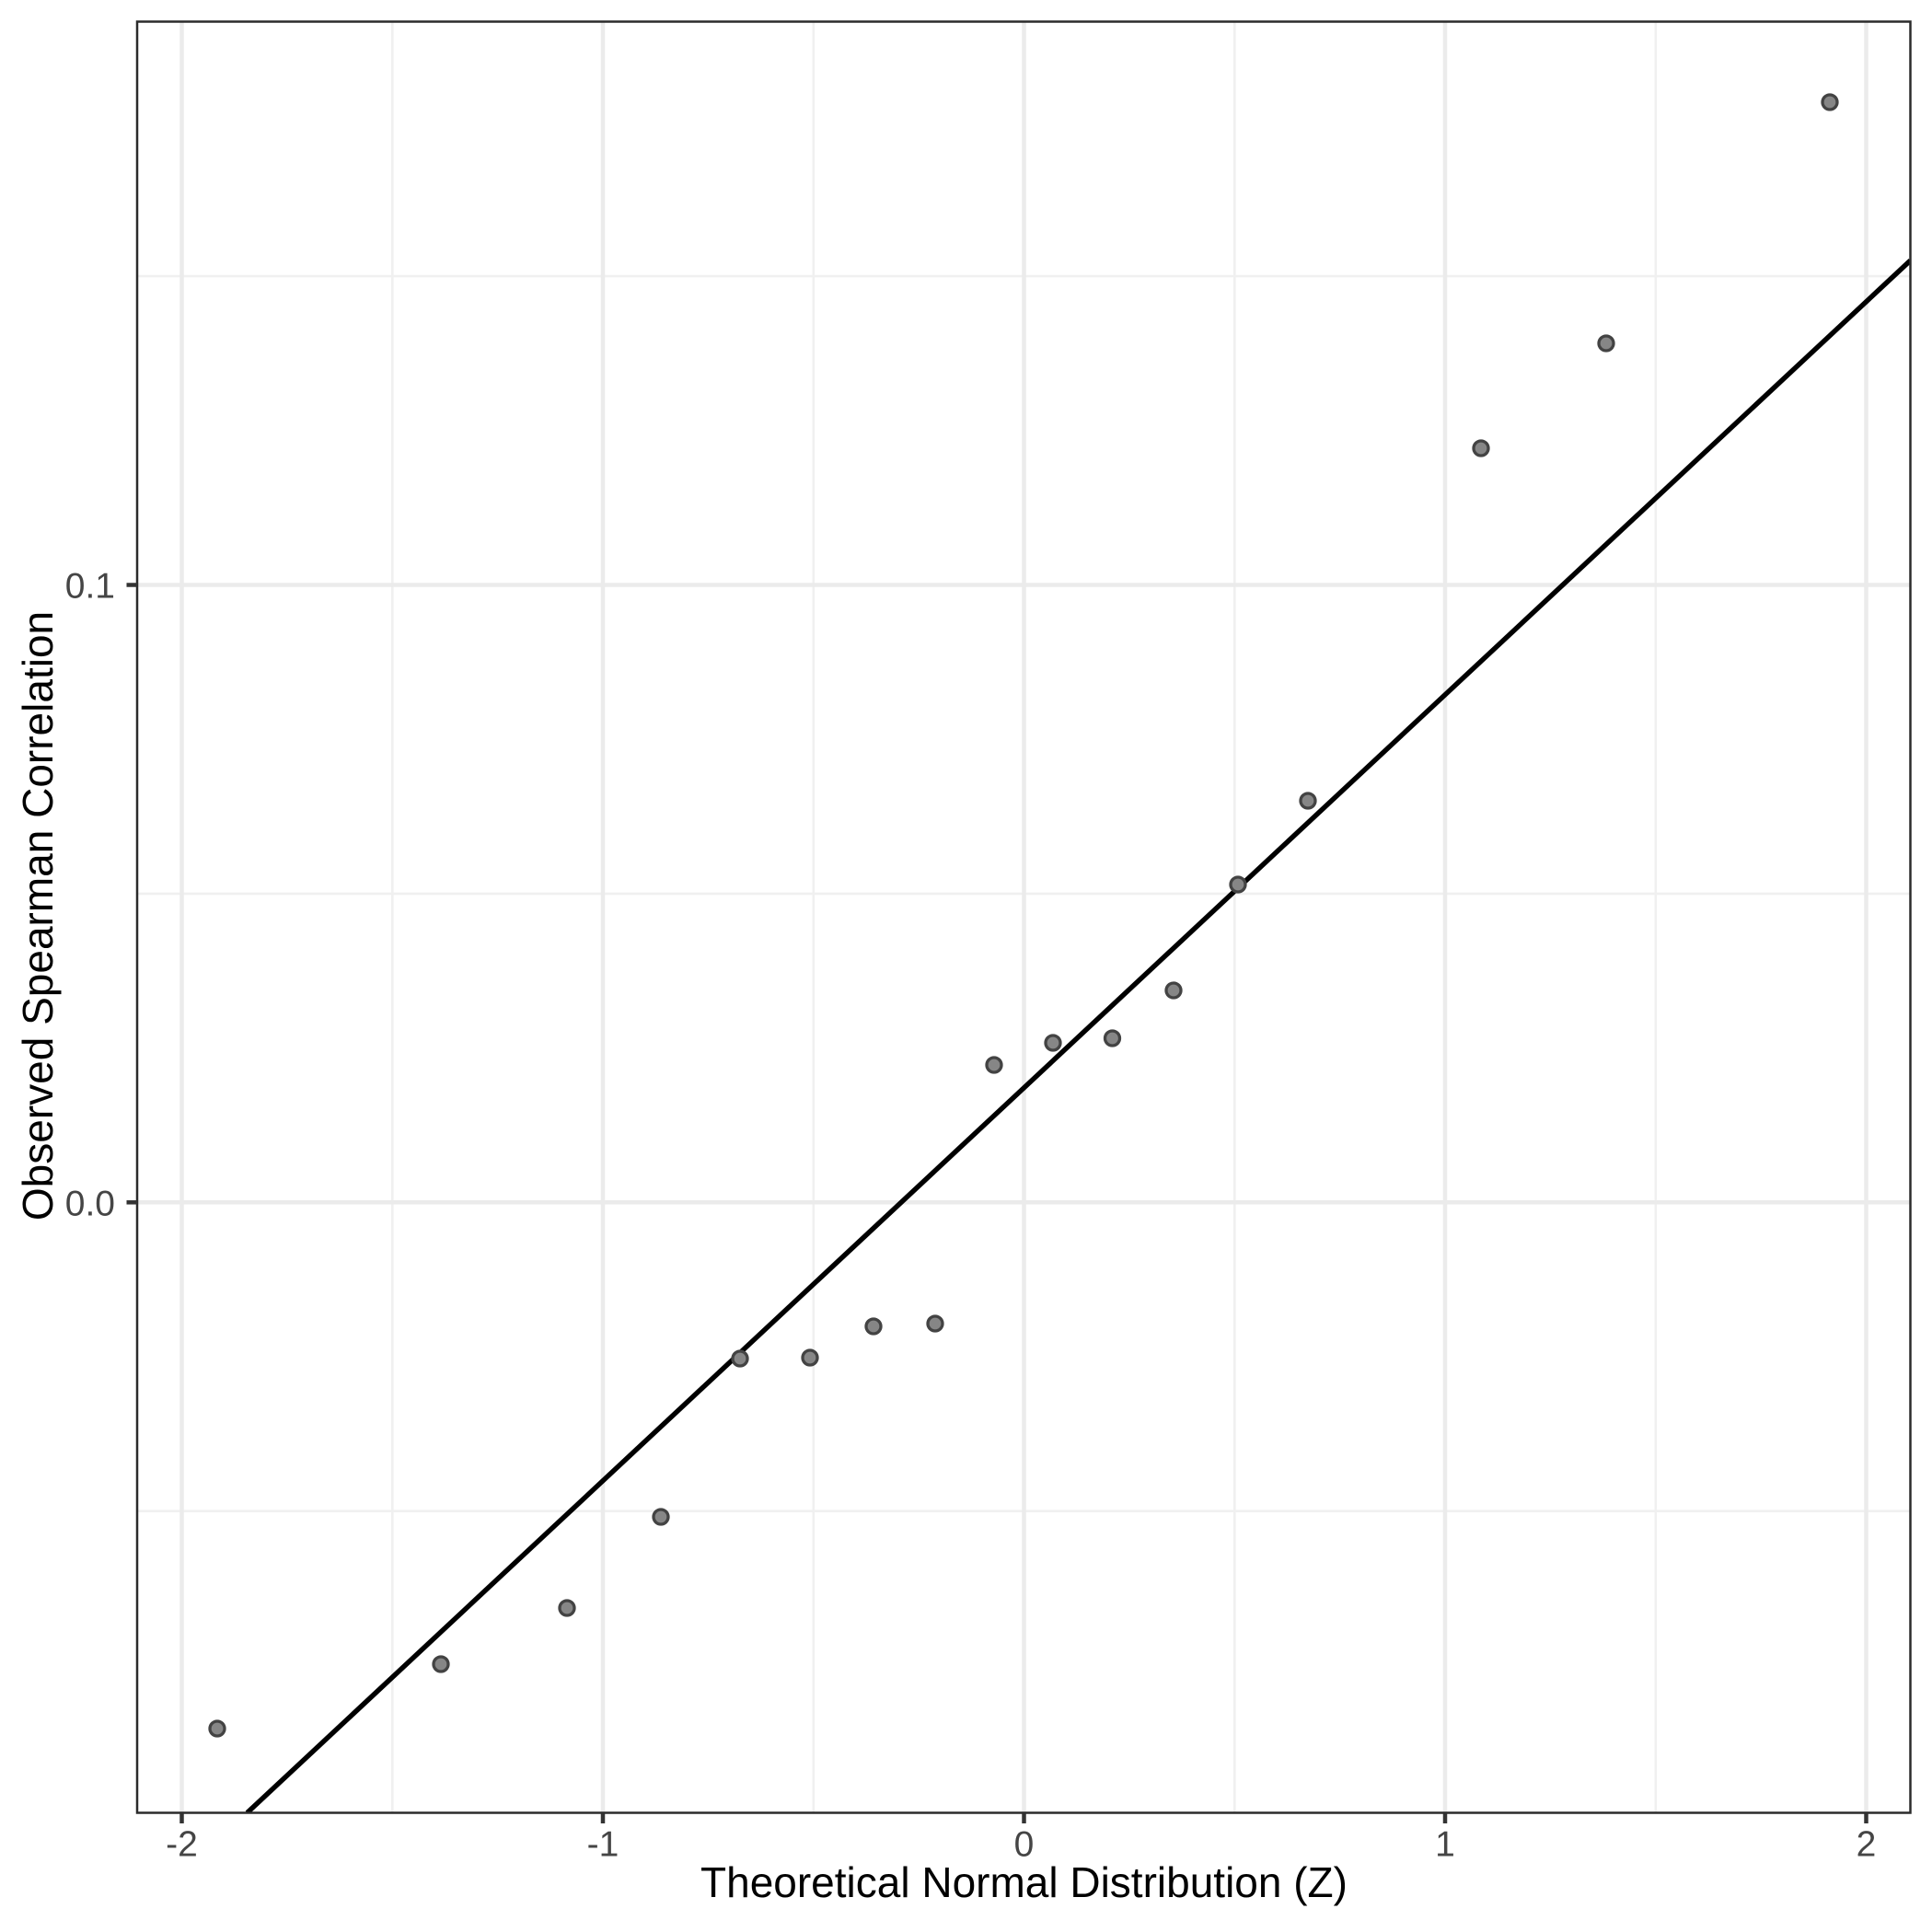 This screenshot has height=1932, width=1932. What do you see at coordinates (1024, 1845) in the screenshot?
I see `svg-text: 0` at bounding box center [1024, 1845].